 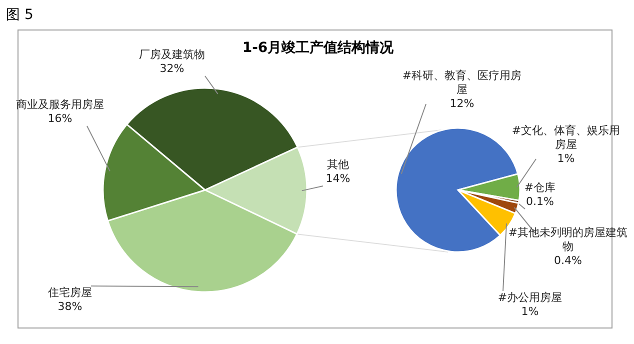 What do you see at coordinates (568, 260) in the screenshot?
I see `data-label: 0.4%` at bounding box center [568, 260].